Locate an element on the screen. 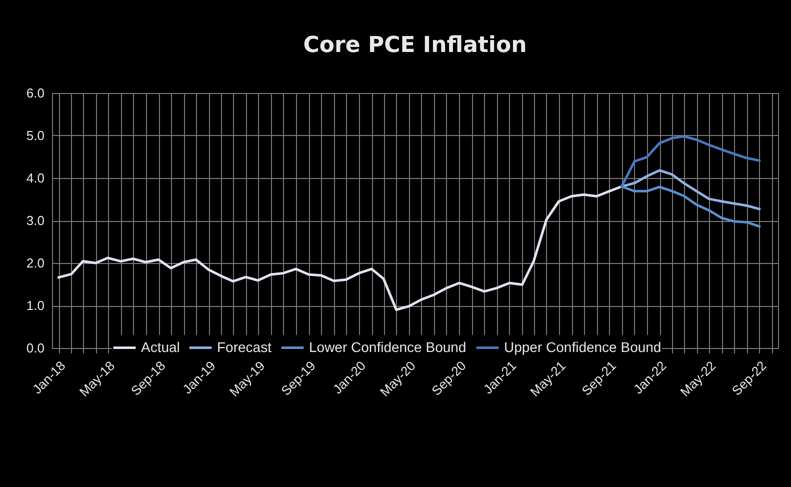 The image size is (791, 487). y-tick-label: 3.0 is located at coordinates (35, 220).